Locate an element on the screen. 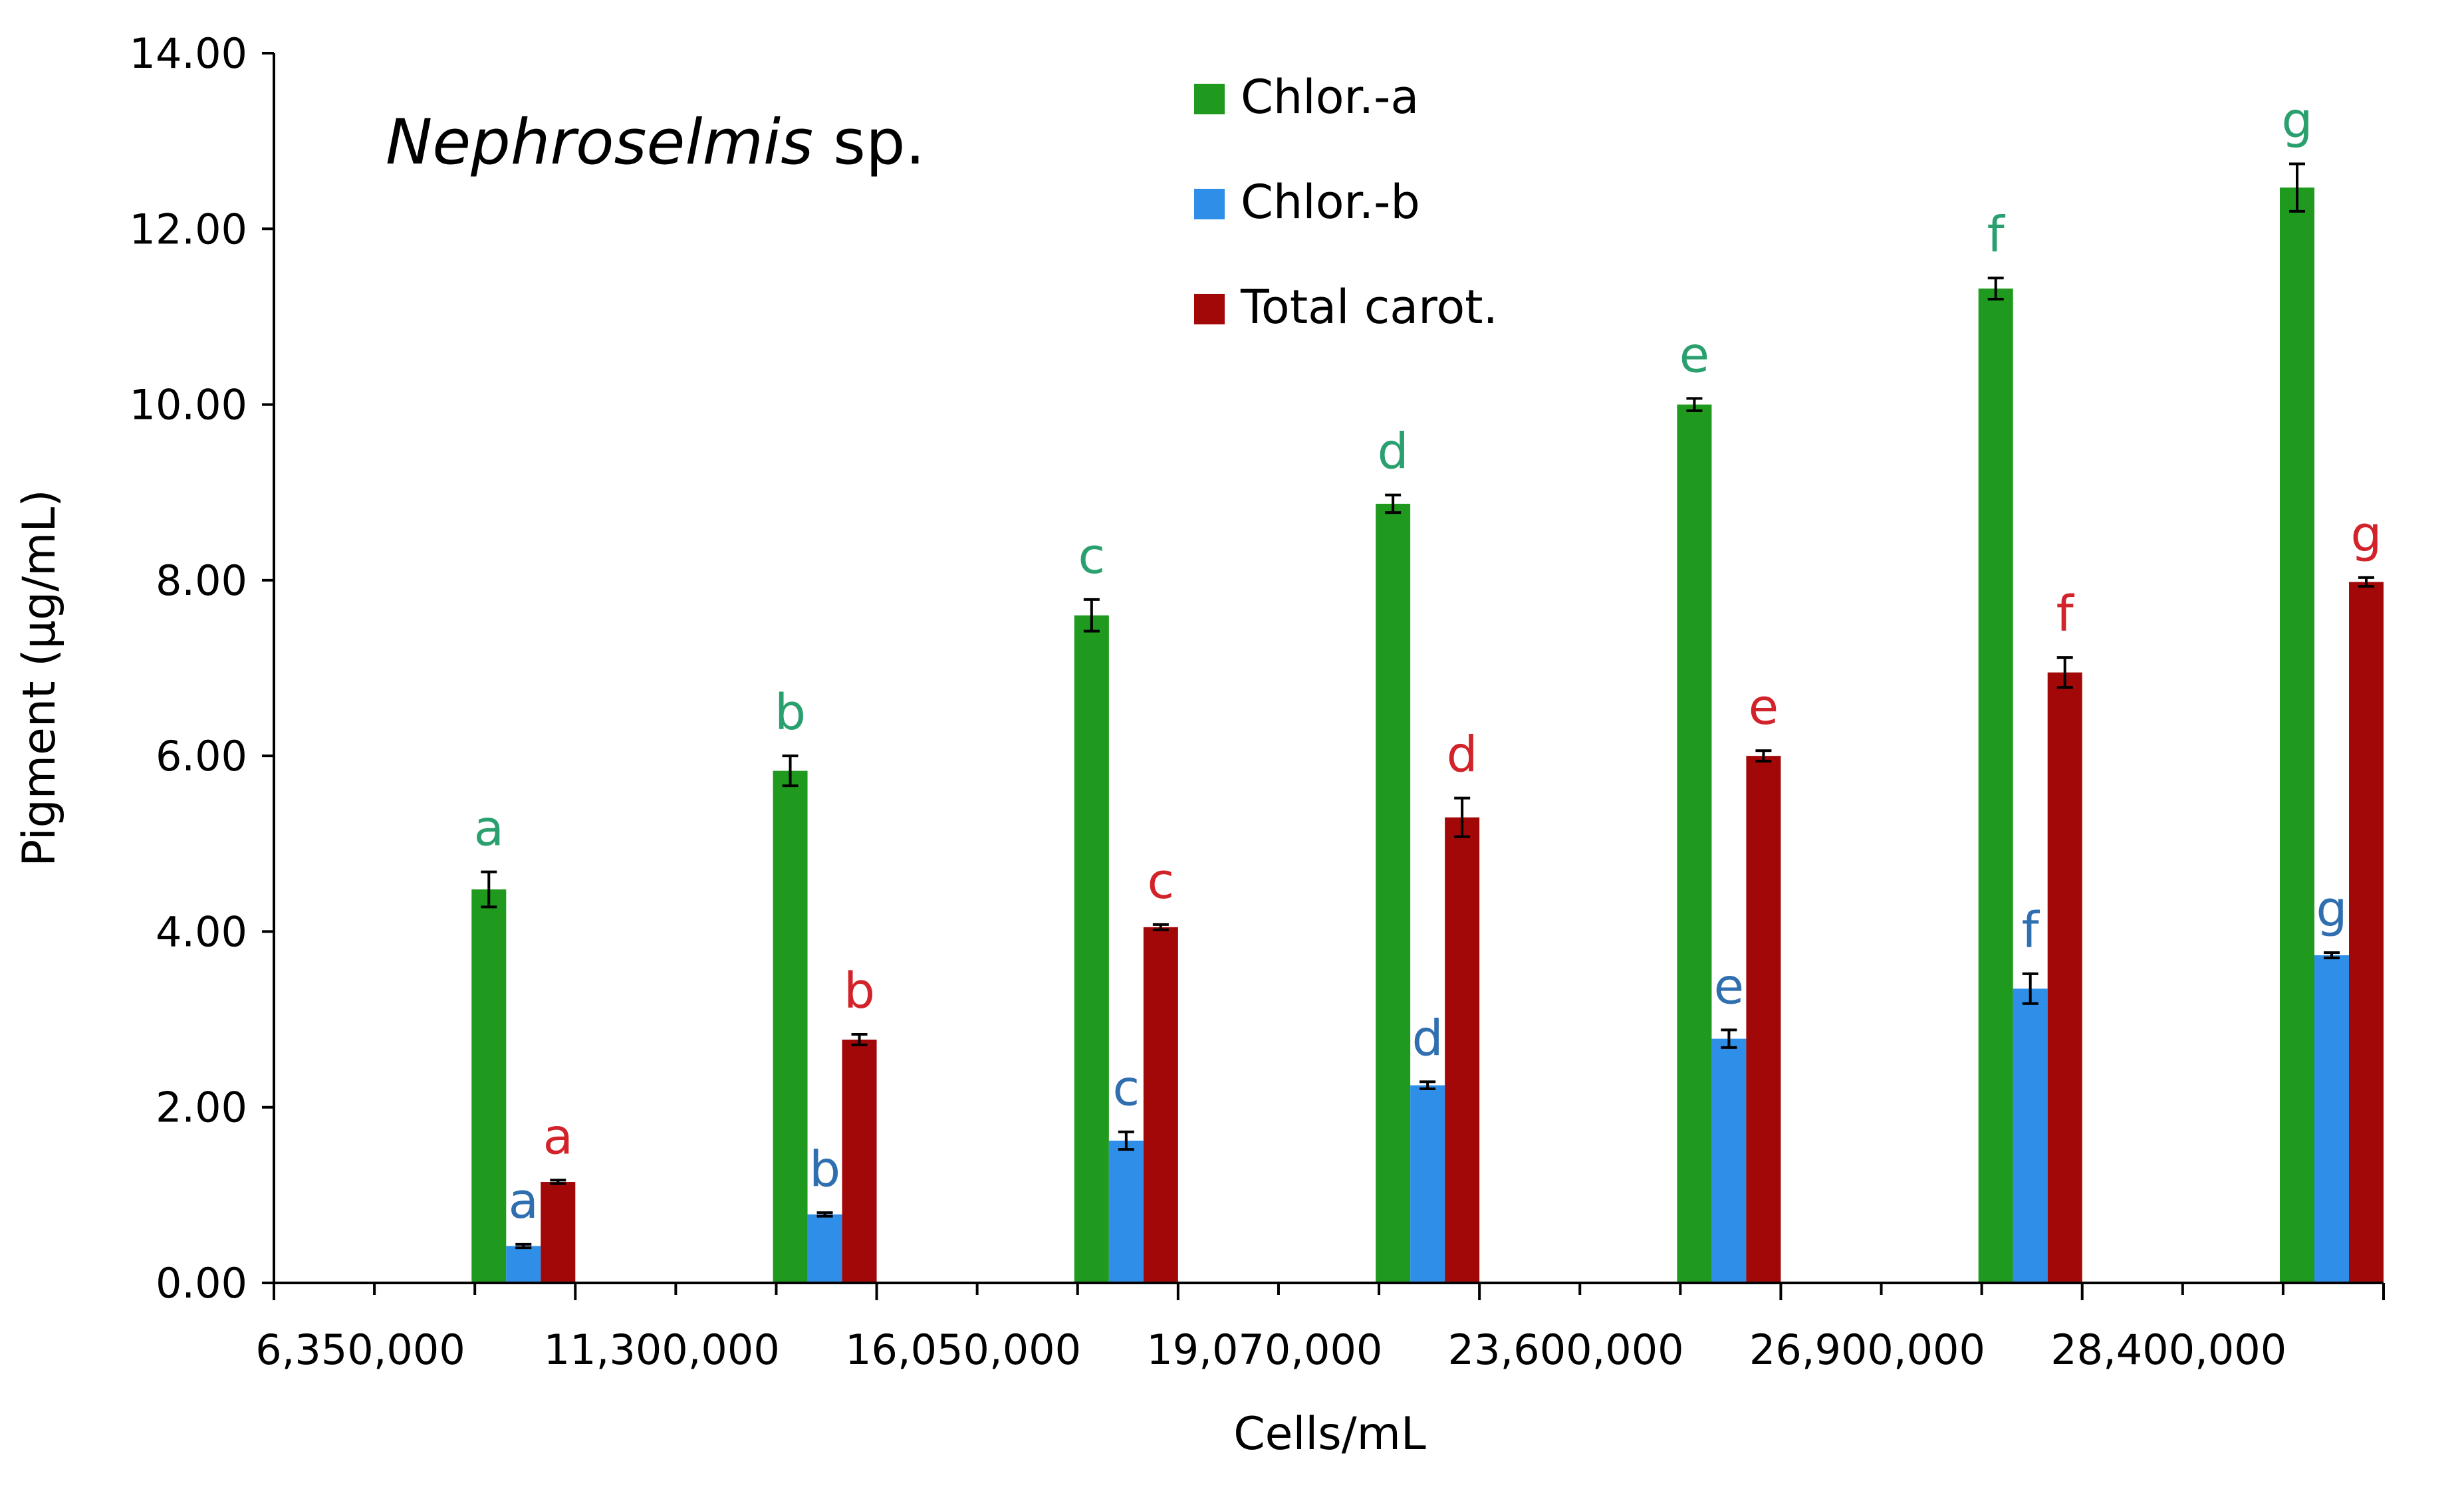  y-tick-label-1: 0.00 is located at coordinates (201, 1283).